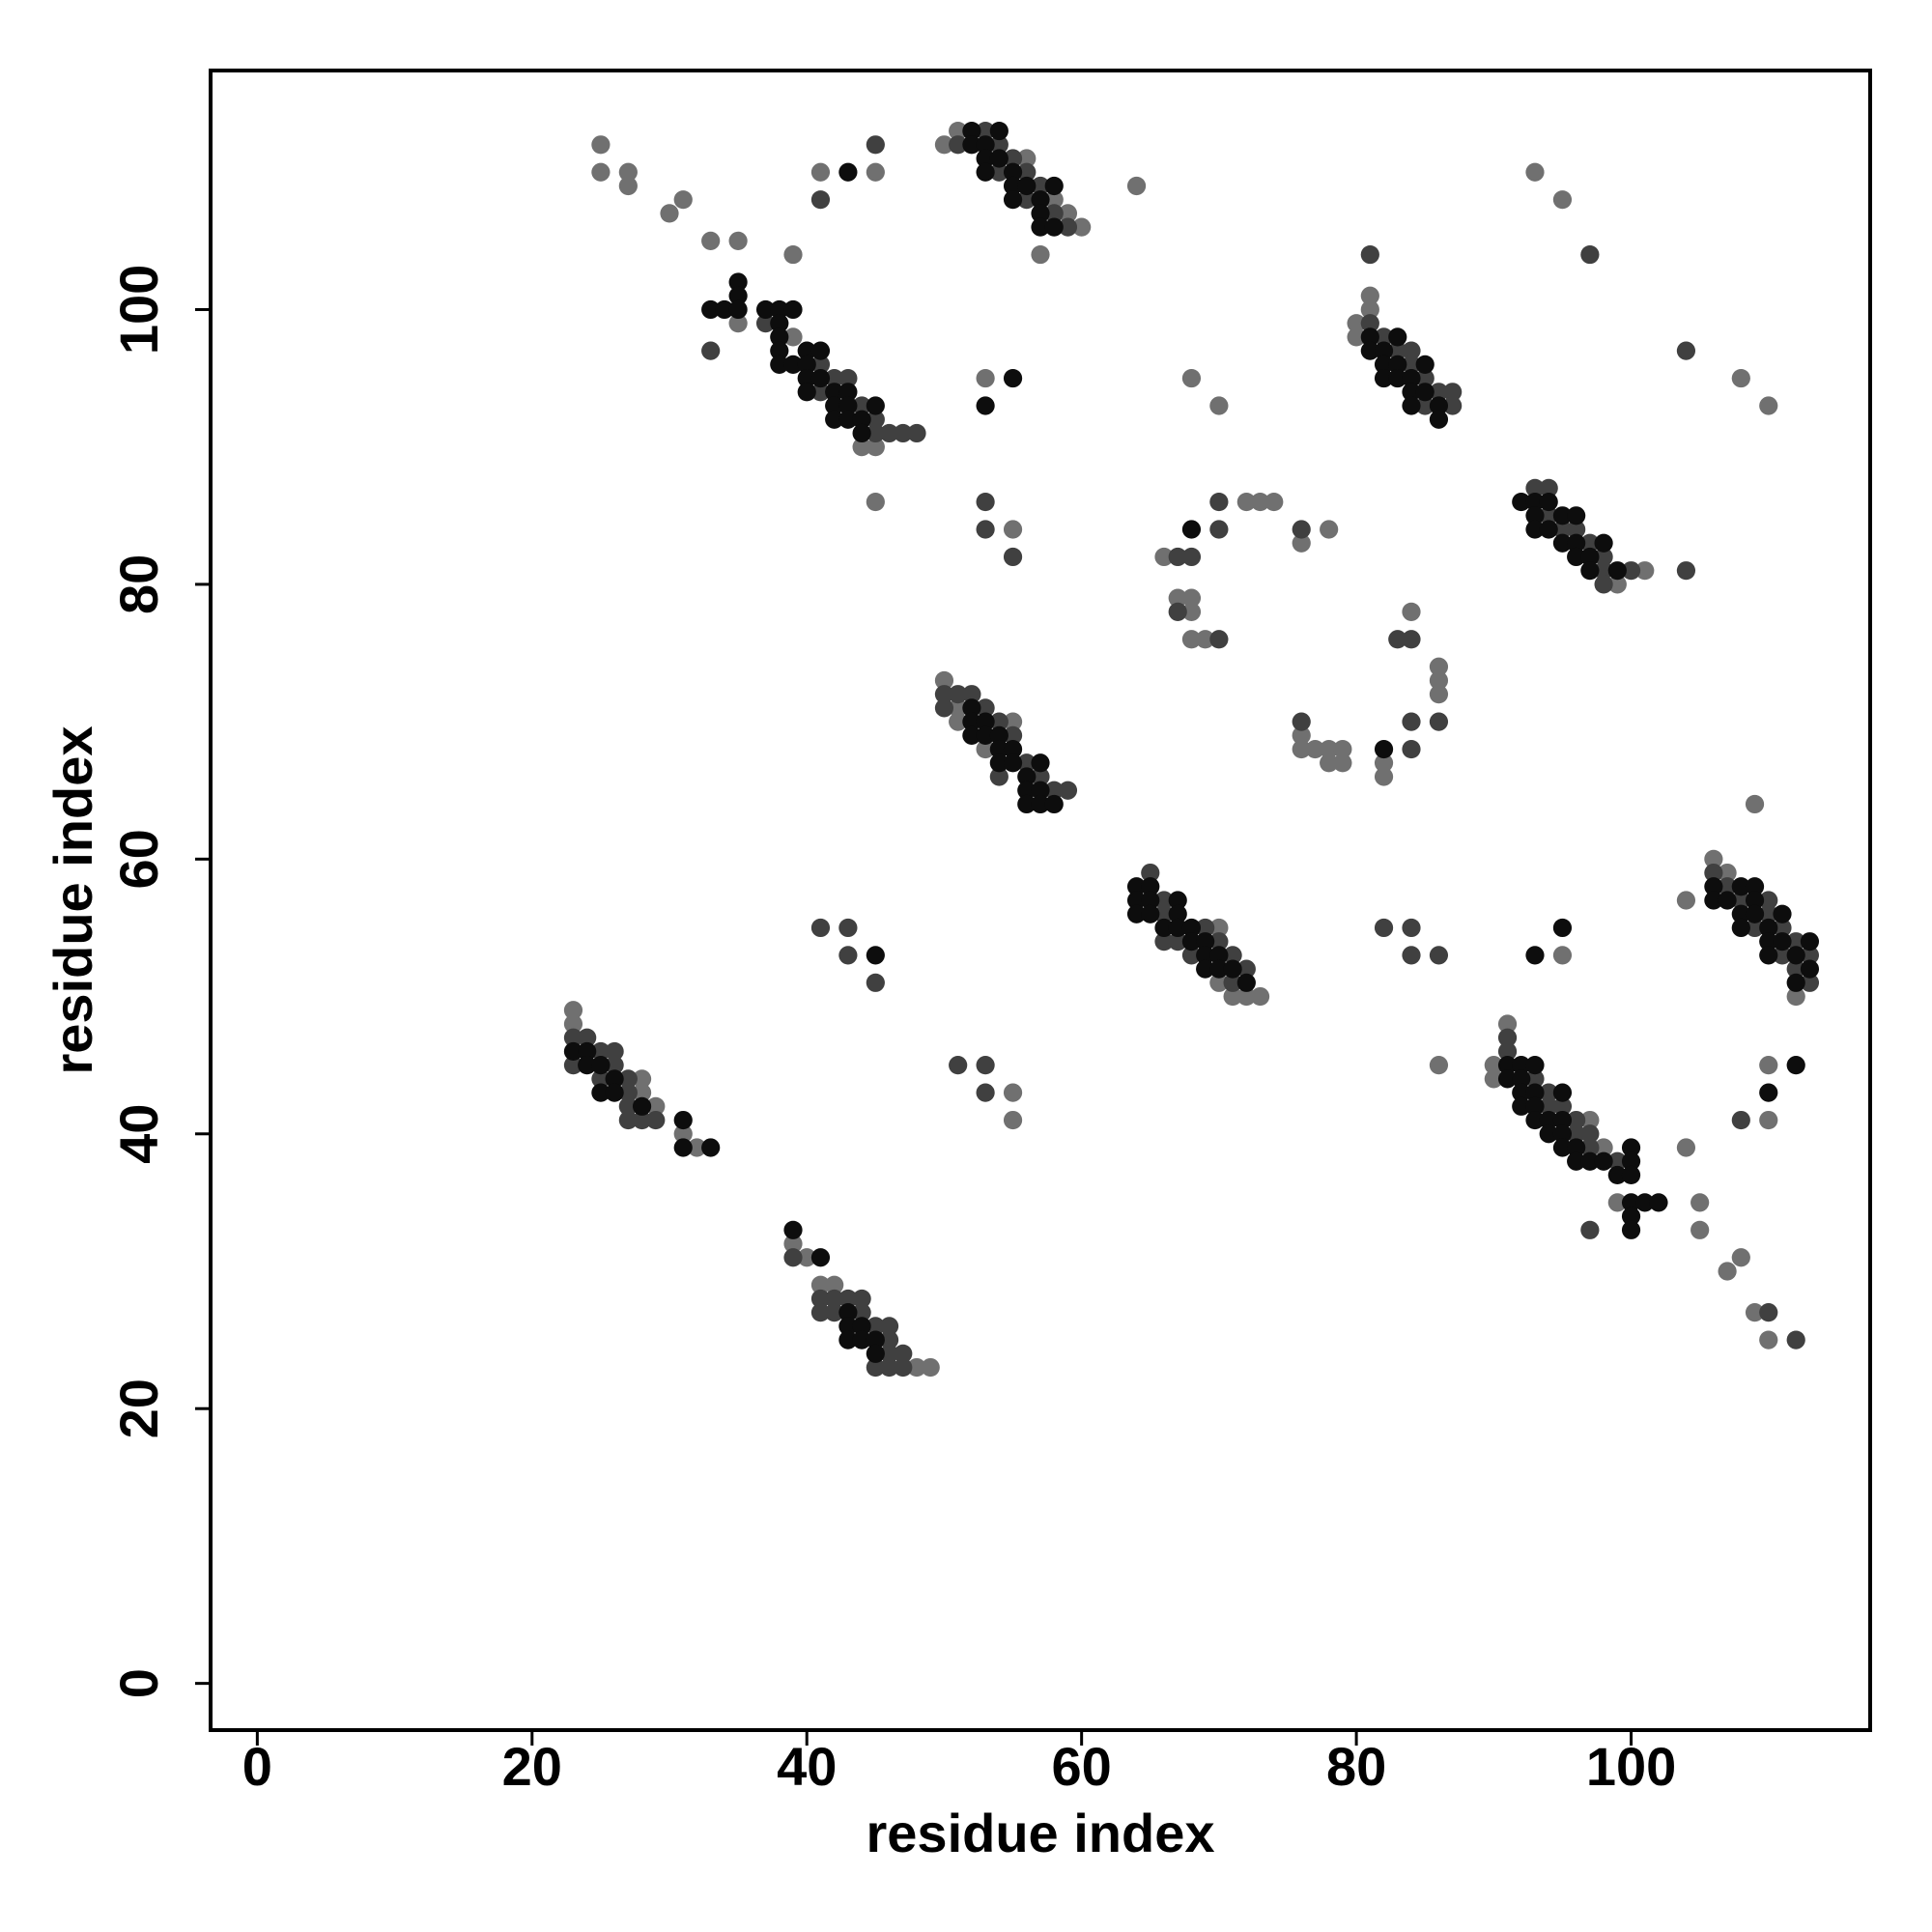 The height and width of the screenshot is (1932, 1932). I want to click on y-tick-label: 60, so click(138, 859).